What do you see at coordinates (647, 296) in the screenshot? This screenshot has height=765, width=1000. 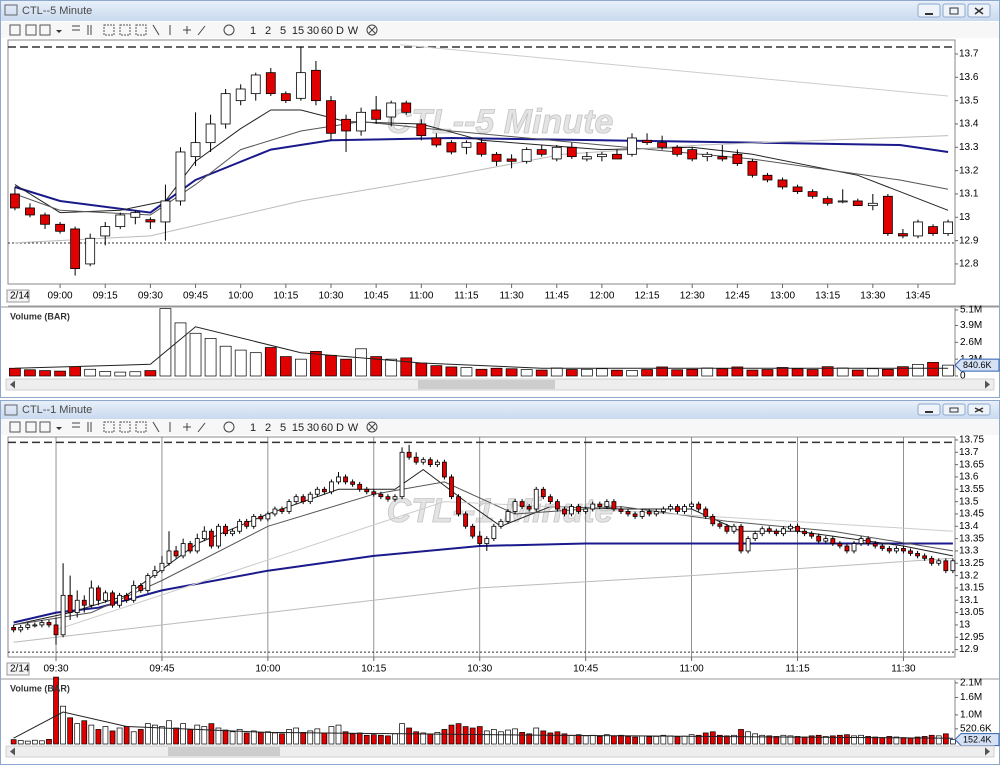 I see `x-tick-label: 12:15` at bounding box center [647, 296].